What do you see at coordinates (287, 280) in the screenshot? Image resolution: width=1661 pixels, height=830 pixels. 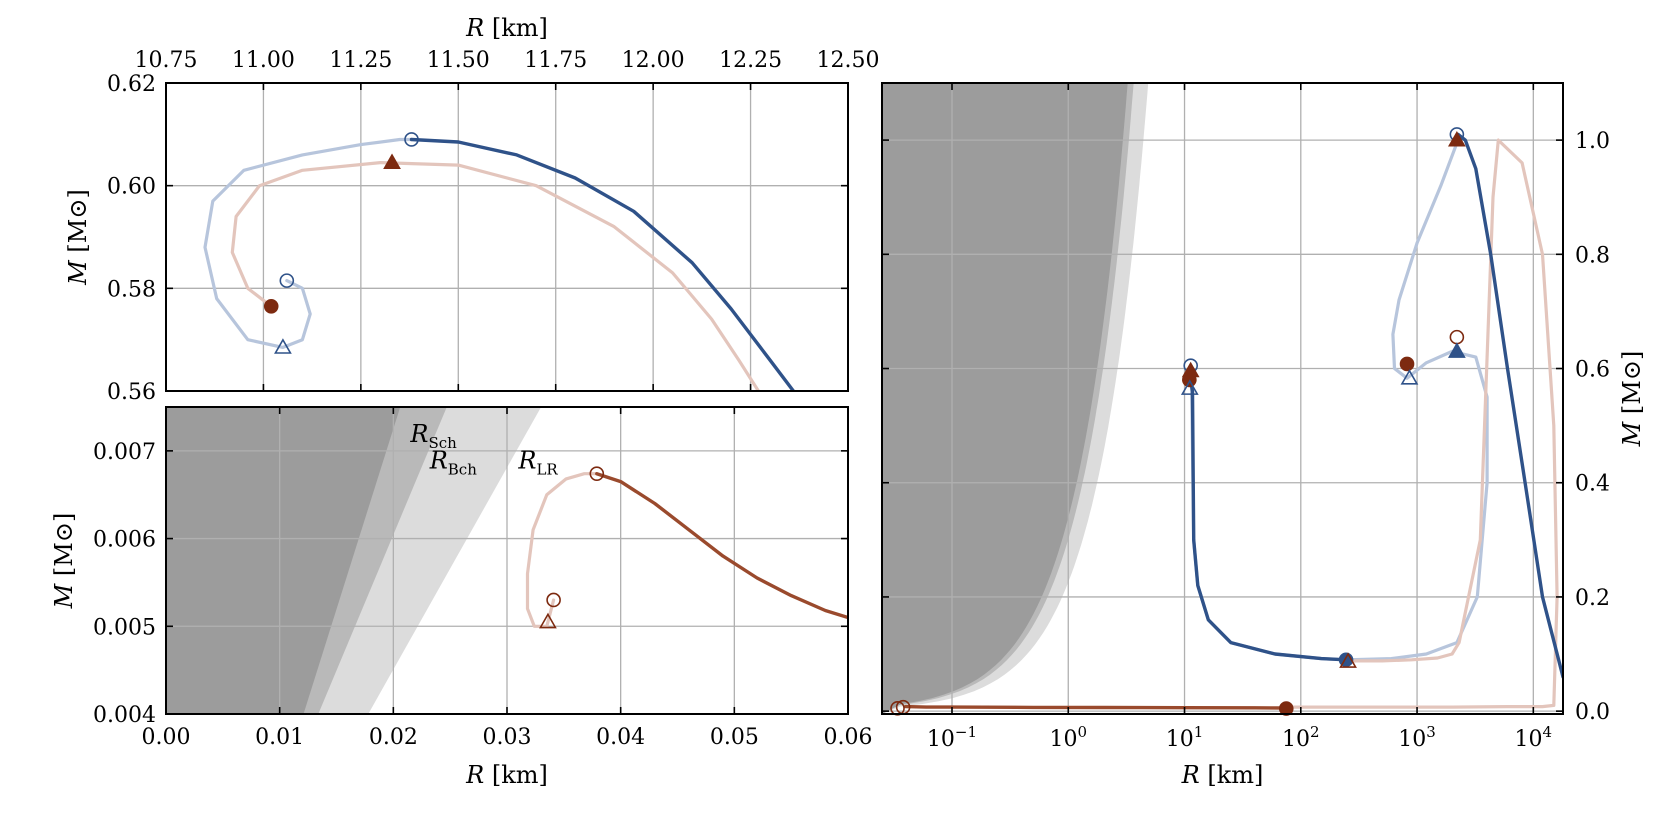 I see `top_left-marker-1-circle-open` at bounding box center [287, 280].